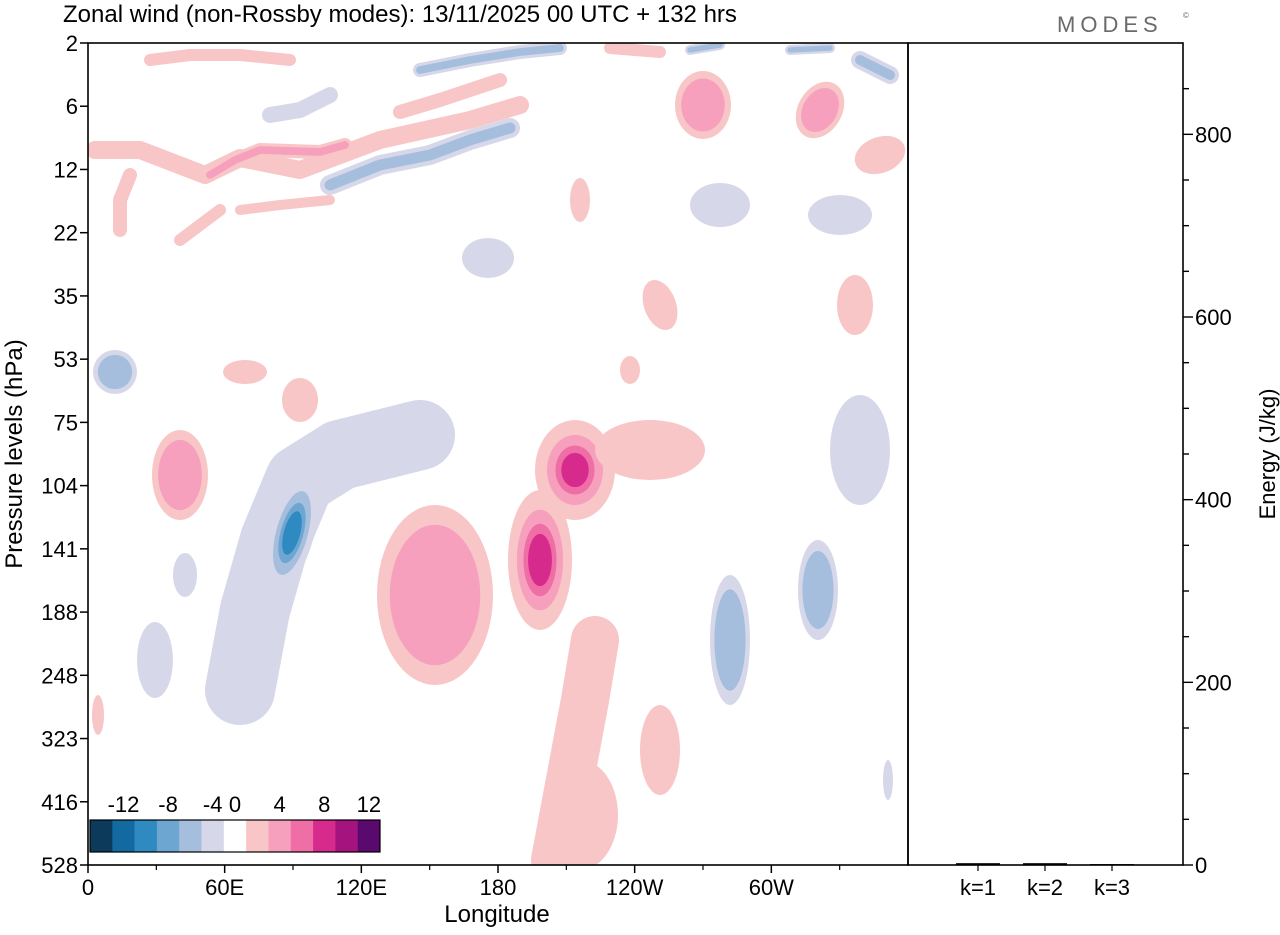 The height and width of the screenshot is (935, 1280). Describe the element at coordinates (64, 454) in the screenshot. I see `y-axis-pressure: 2 6 12 22 35 53 75 104 141 188 248 323 416 528` at that location.